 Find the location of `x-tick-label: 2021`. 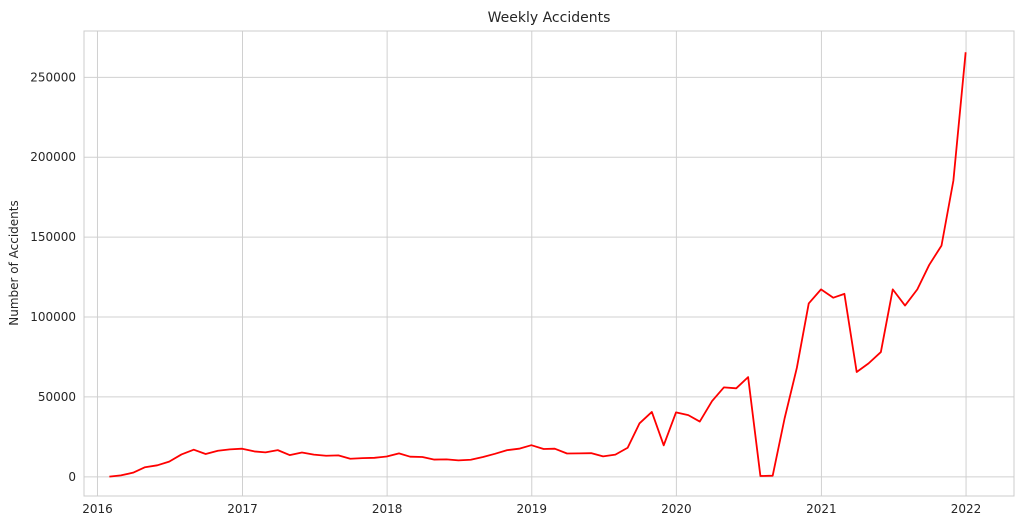

x-tick-label: 2021 is located at coordinates (821, 509).